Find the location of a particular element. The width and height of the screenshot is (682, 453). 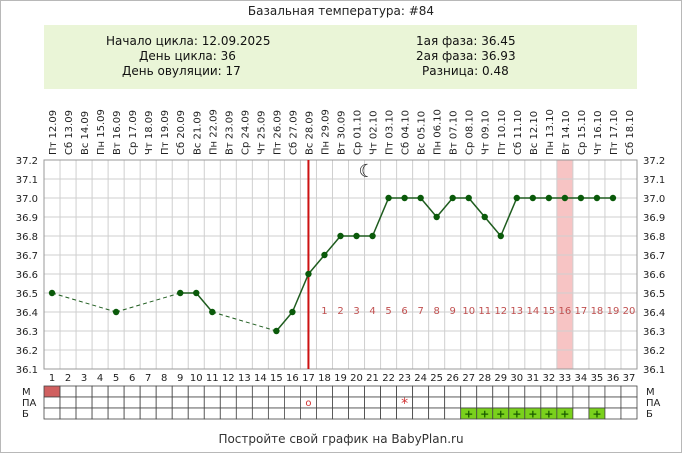

luteal-day-label: 2 is located at coordinates (340, 311).